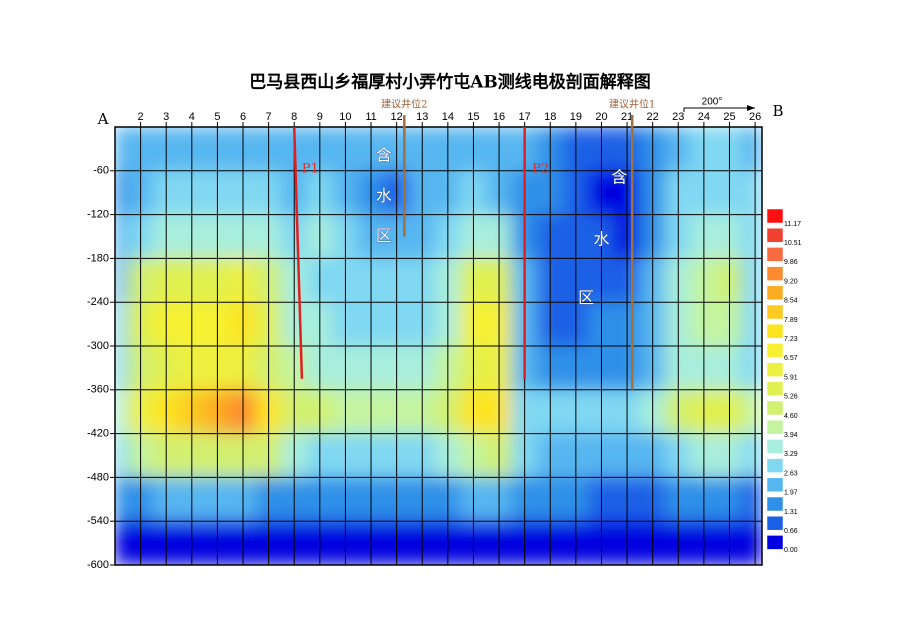  Describe the element at coordinates (310, 168) in the screenshot. I see `profile-label: P1` at that location.